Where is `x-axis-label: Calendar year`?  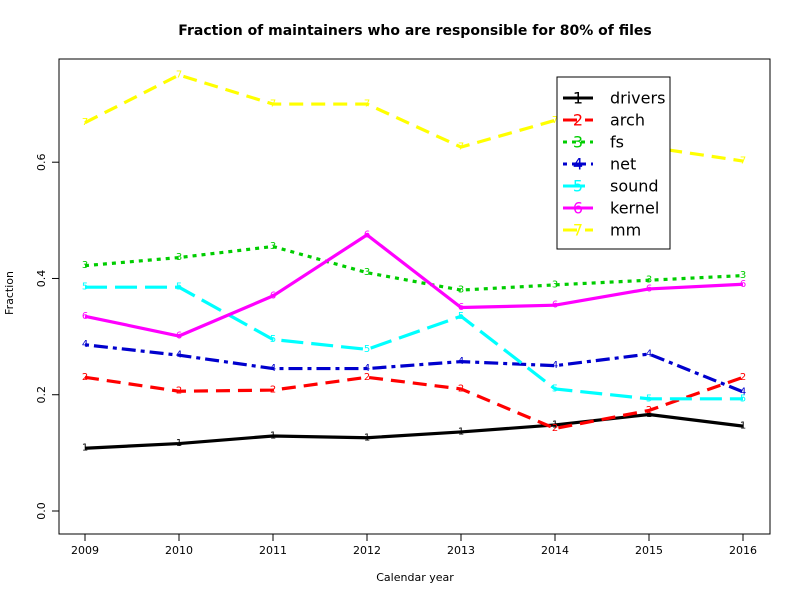 x-axis-label: Calendar year is located at coordinates (415, 577).